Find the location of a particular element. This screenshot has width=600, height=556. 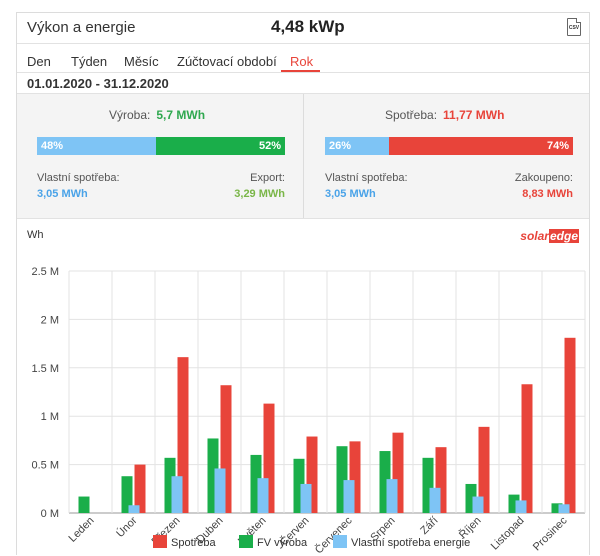

tab-tyden: Týden is located at coordinates (89, 61).